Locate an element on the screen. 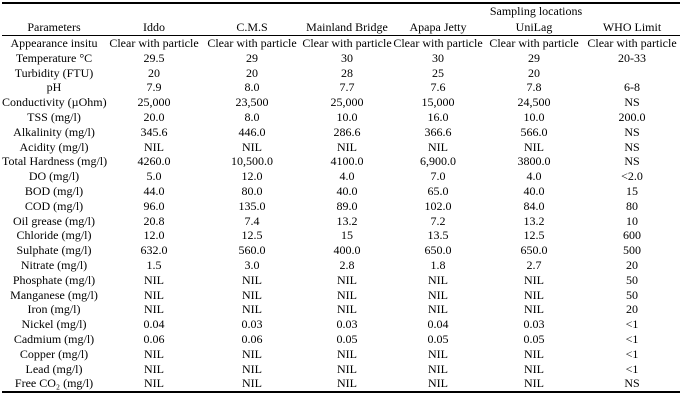 This screenshot has width=682, height=400. value-cell: 0.06 is located at coordinates (252, 338).